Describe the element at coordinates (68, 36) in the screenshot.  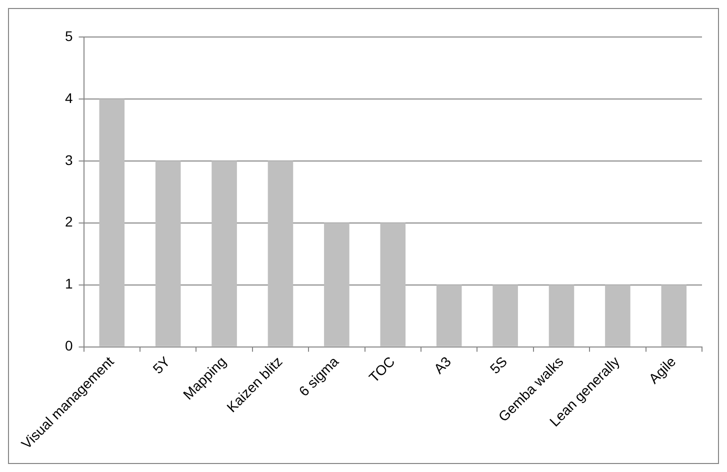
I see `y-tick-label: 5` at that location.